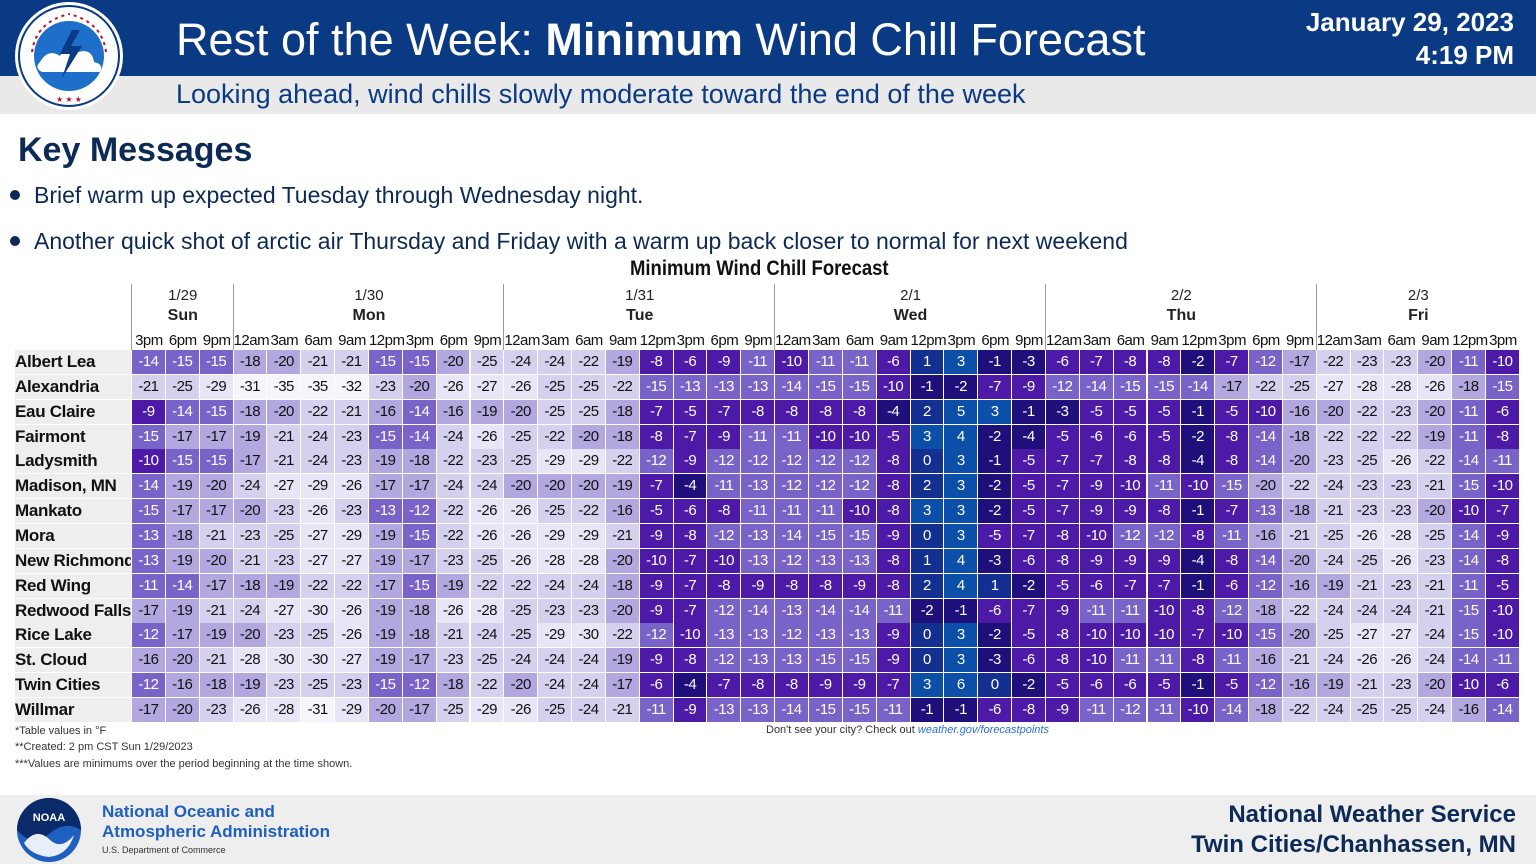 The image size is (1536, 864). What do you see at coordinates (182, 315) in the screenshot?
I see `day-name: Sun` at bounding box center [182, 315].